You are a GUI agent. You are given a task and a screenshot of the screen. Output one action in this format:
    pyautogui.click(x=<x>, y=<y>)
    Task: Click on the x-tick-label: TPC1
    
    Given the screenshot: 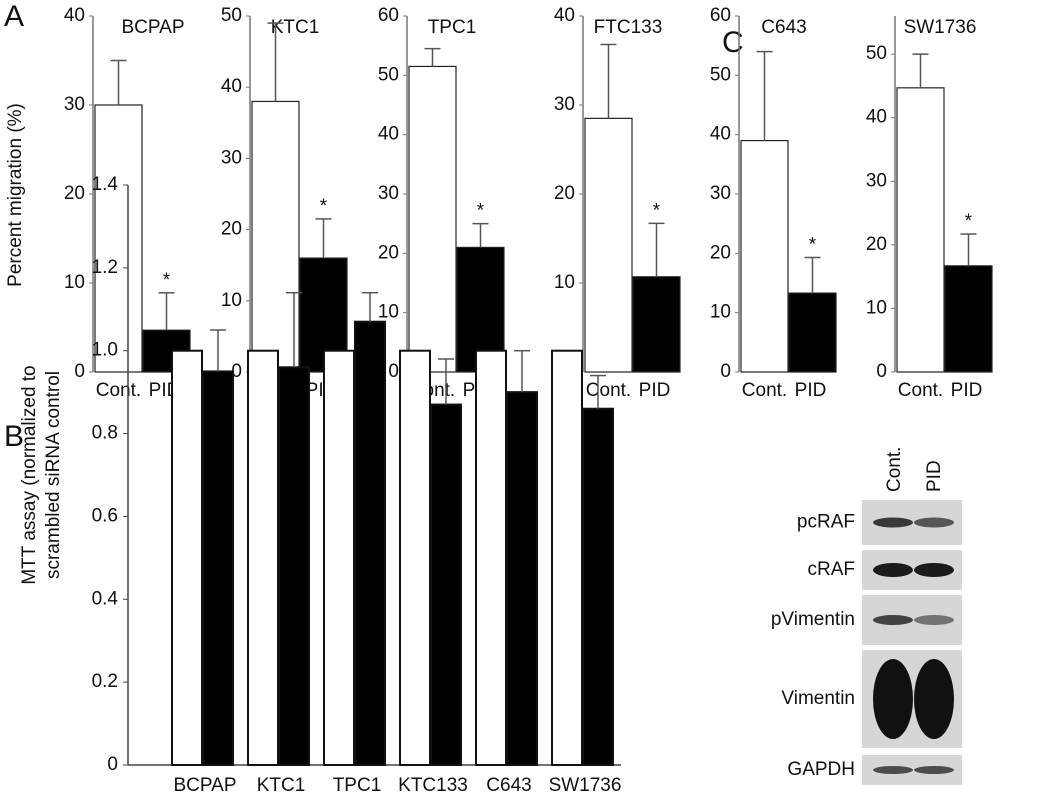 What is the action you would take?
    pyautogui.click(x=357, y=785)
    